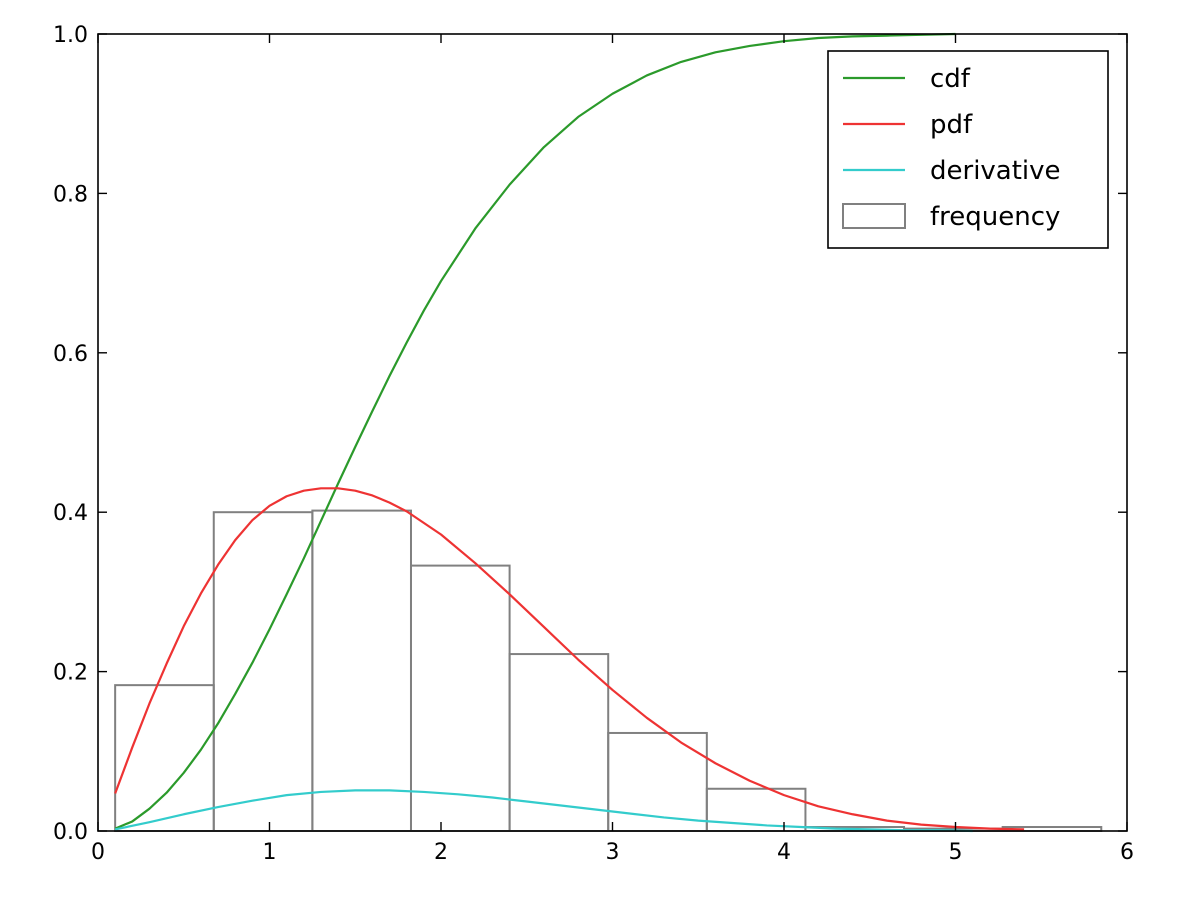 This screenshot has height=910, width=1180. What do you see at coordinates (70, 35) in the screenshot?
I see `y-tick-label: 1.0` at bounding box center [70, 35].